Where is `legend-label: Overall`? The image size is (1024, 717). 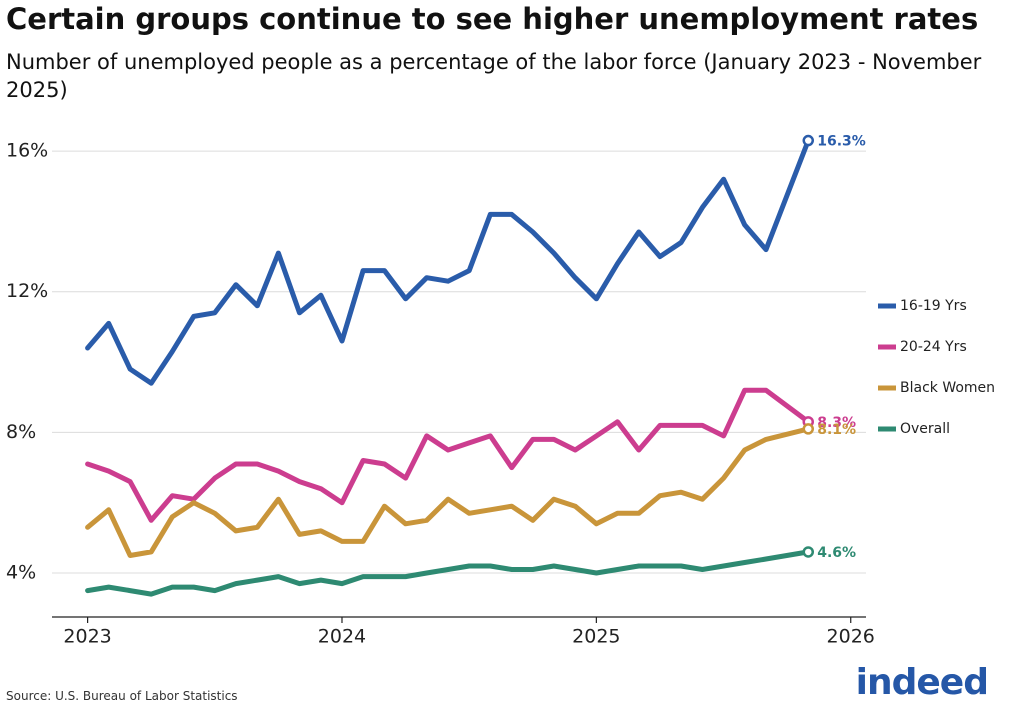
legend-label: Overall is located at coordinates (925, 429).